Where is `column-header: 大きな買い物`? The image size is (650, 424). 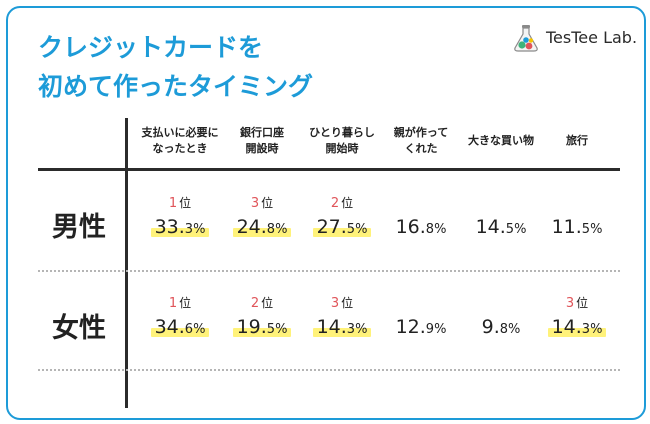 column-header: 大きな買い物 is located at coordinates (501, 141).